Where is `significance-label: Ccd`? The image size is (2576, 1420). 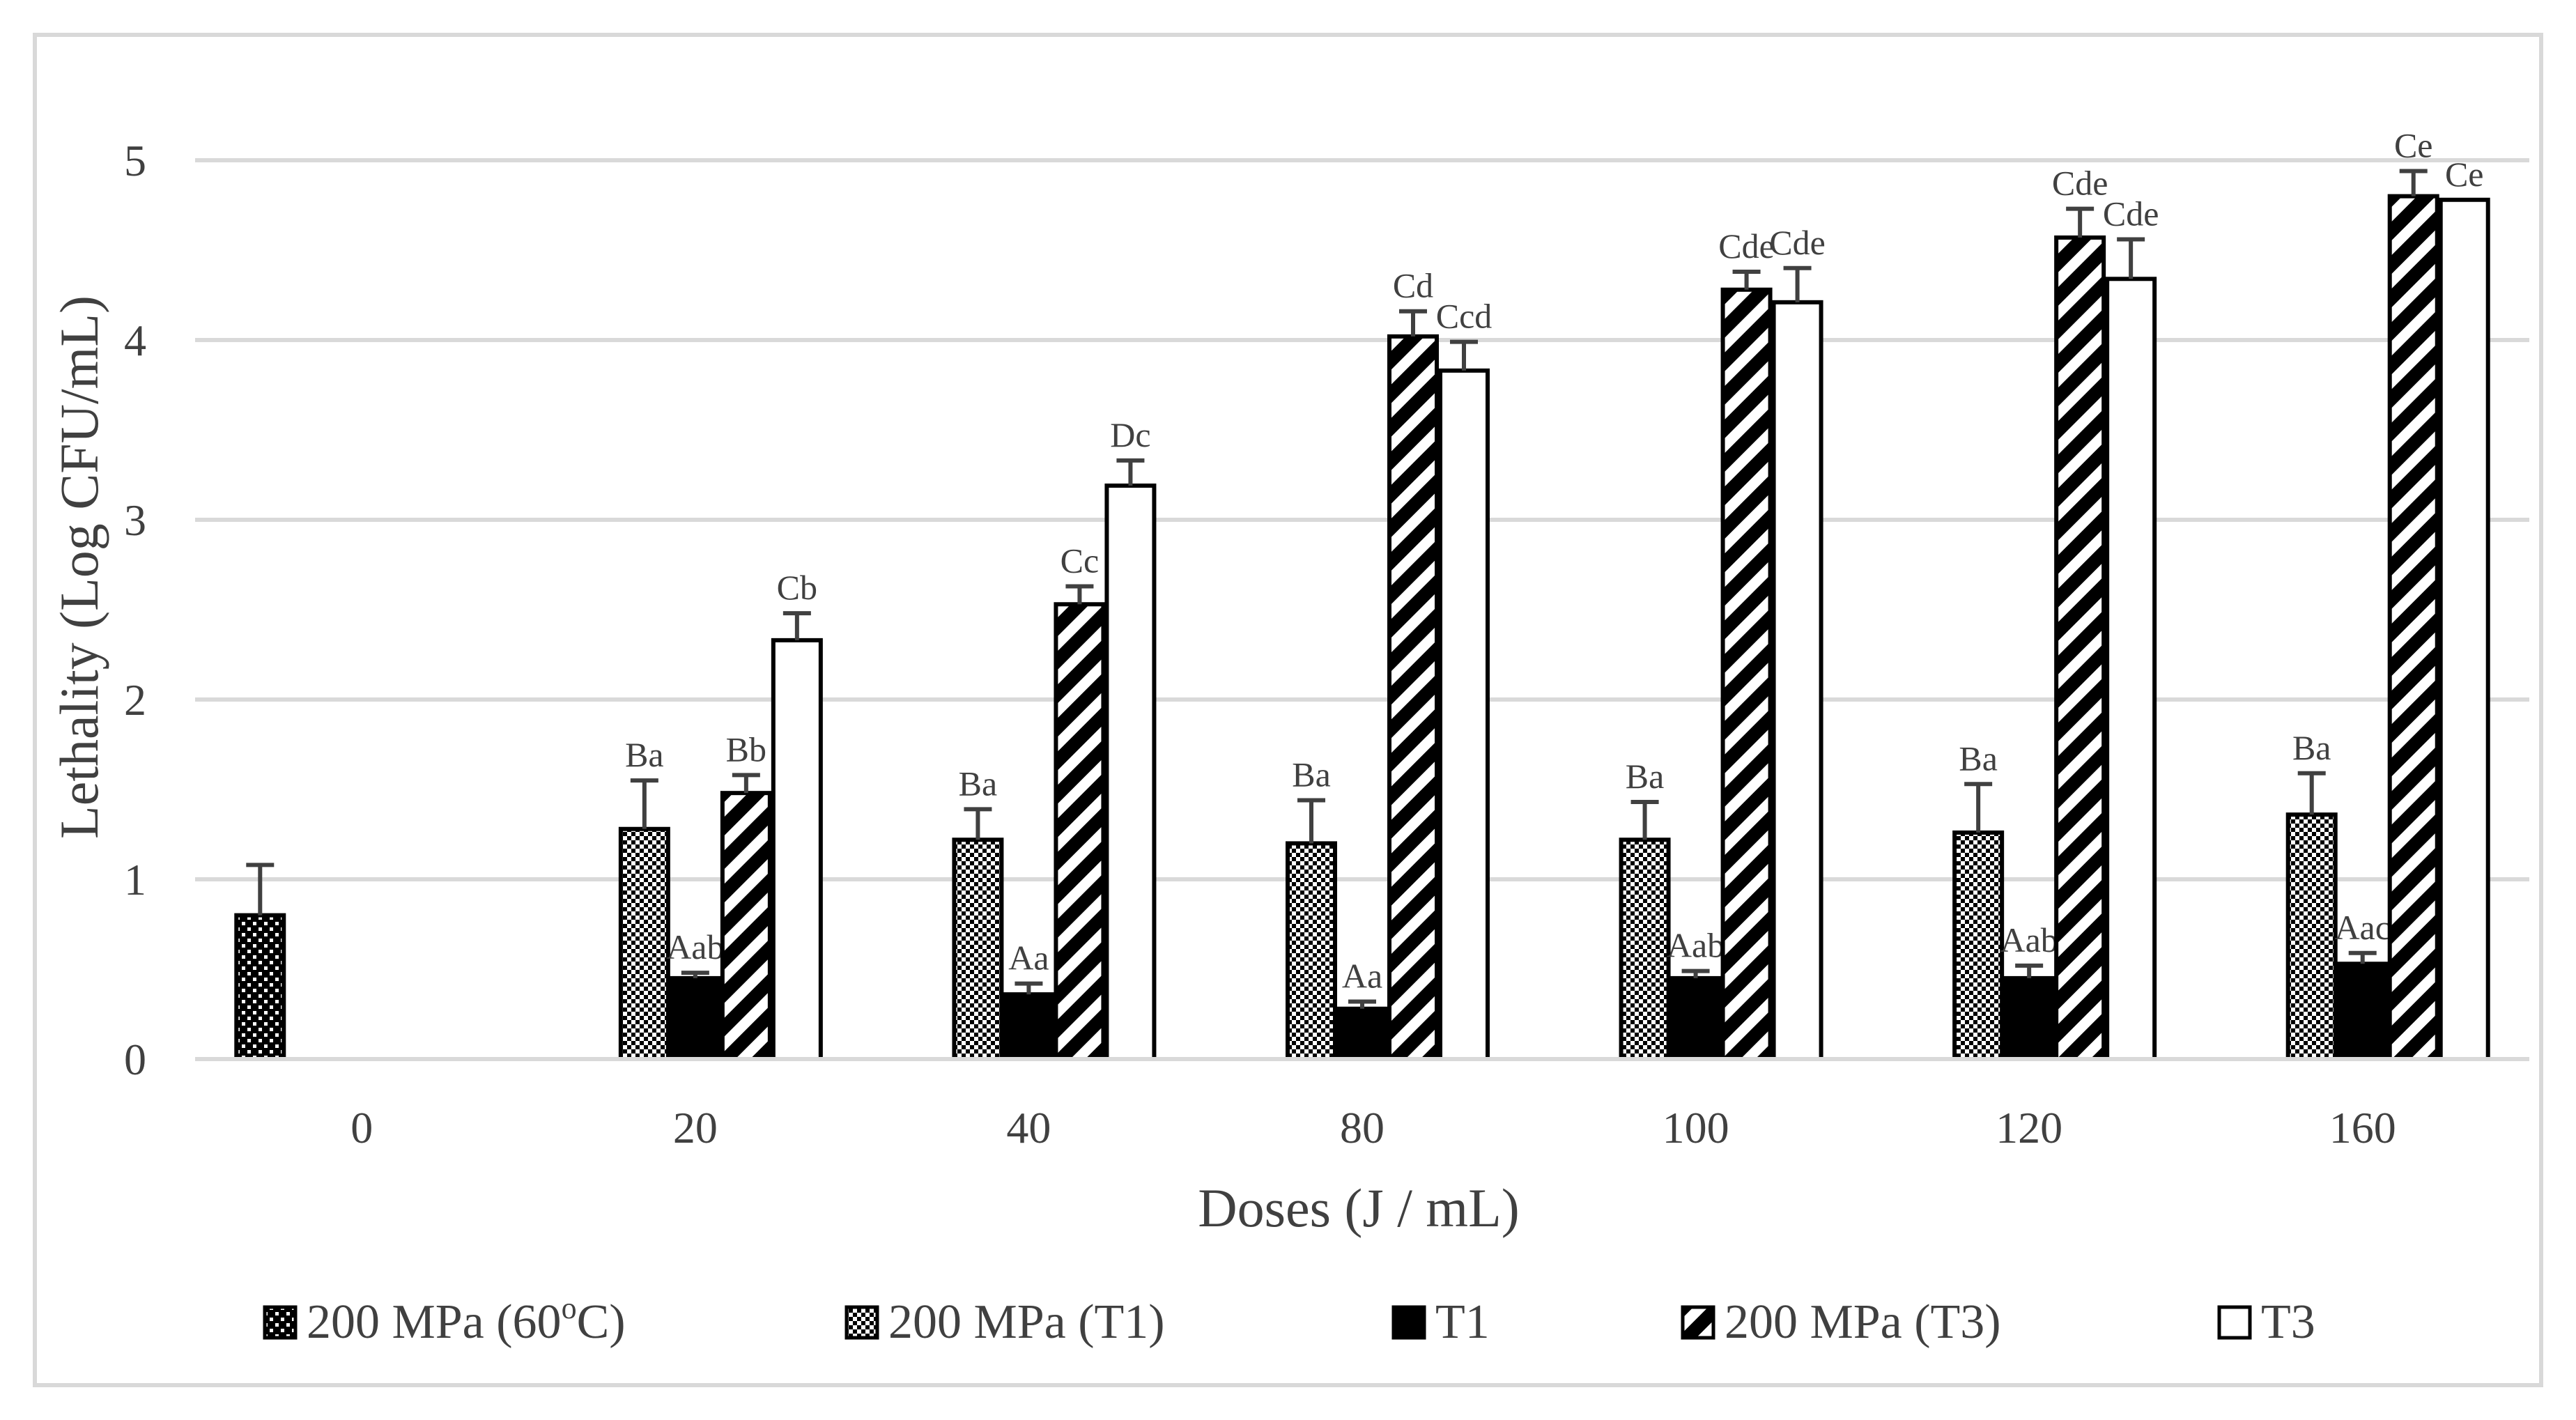
significance-label: Ccd is located at coordinates (1464, 316).